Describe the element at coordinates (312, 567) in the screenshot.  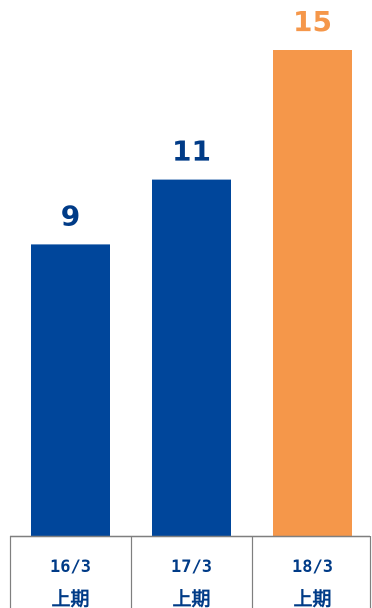
I see `tick-label-18-3: 18/3` at that location.